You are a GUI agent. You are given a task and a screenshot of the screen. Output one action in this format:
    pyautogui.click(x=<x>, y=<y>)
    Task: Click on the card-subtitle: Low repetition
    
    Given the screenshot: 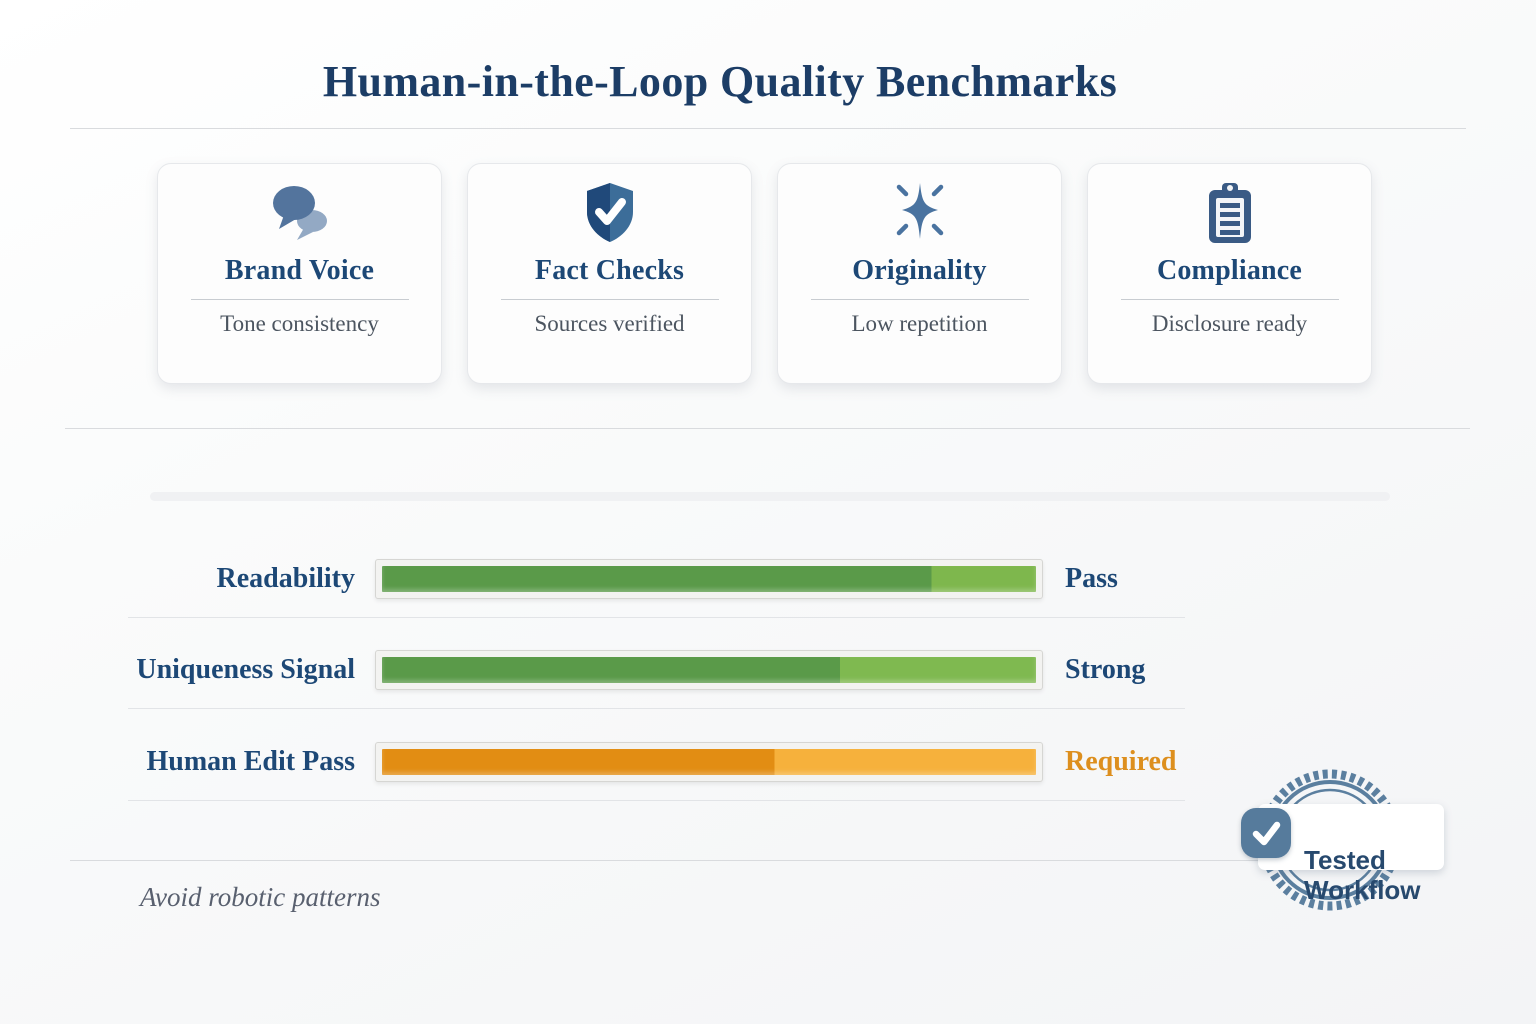 What is the action you would take?
    pyautogui.click(x=919, y=323)
    